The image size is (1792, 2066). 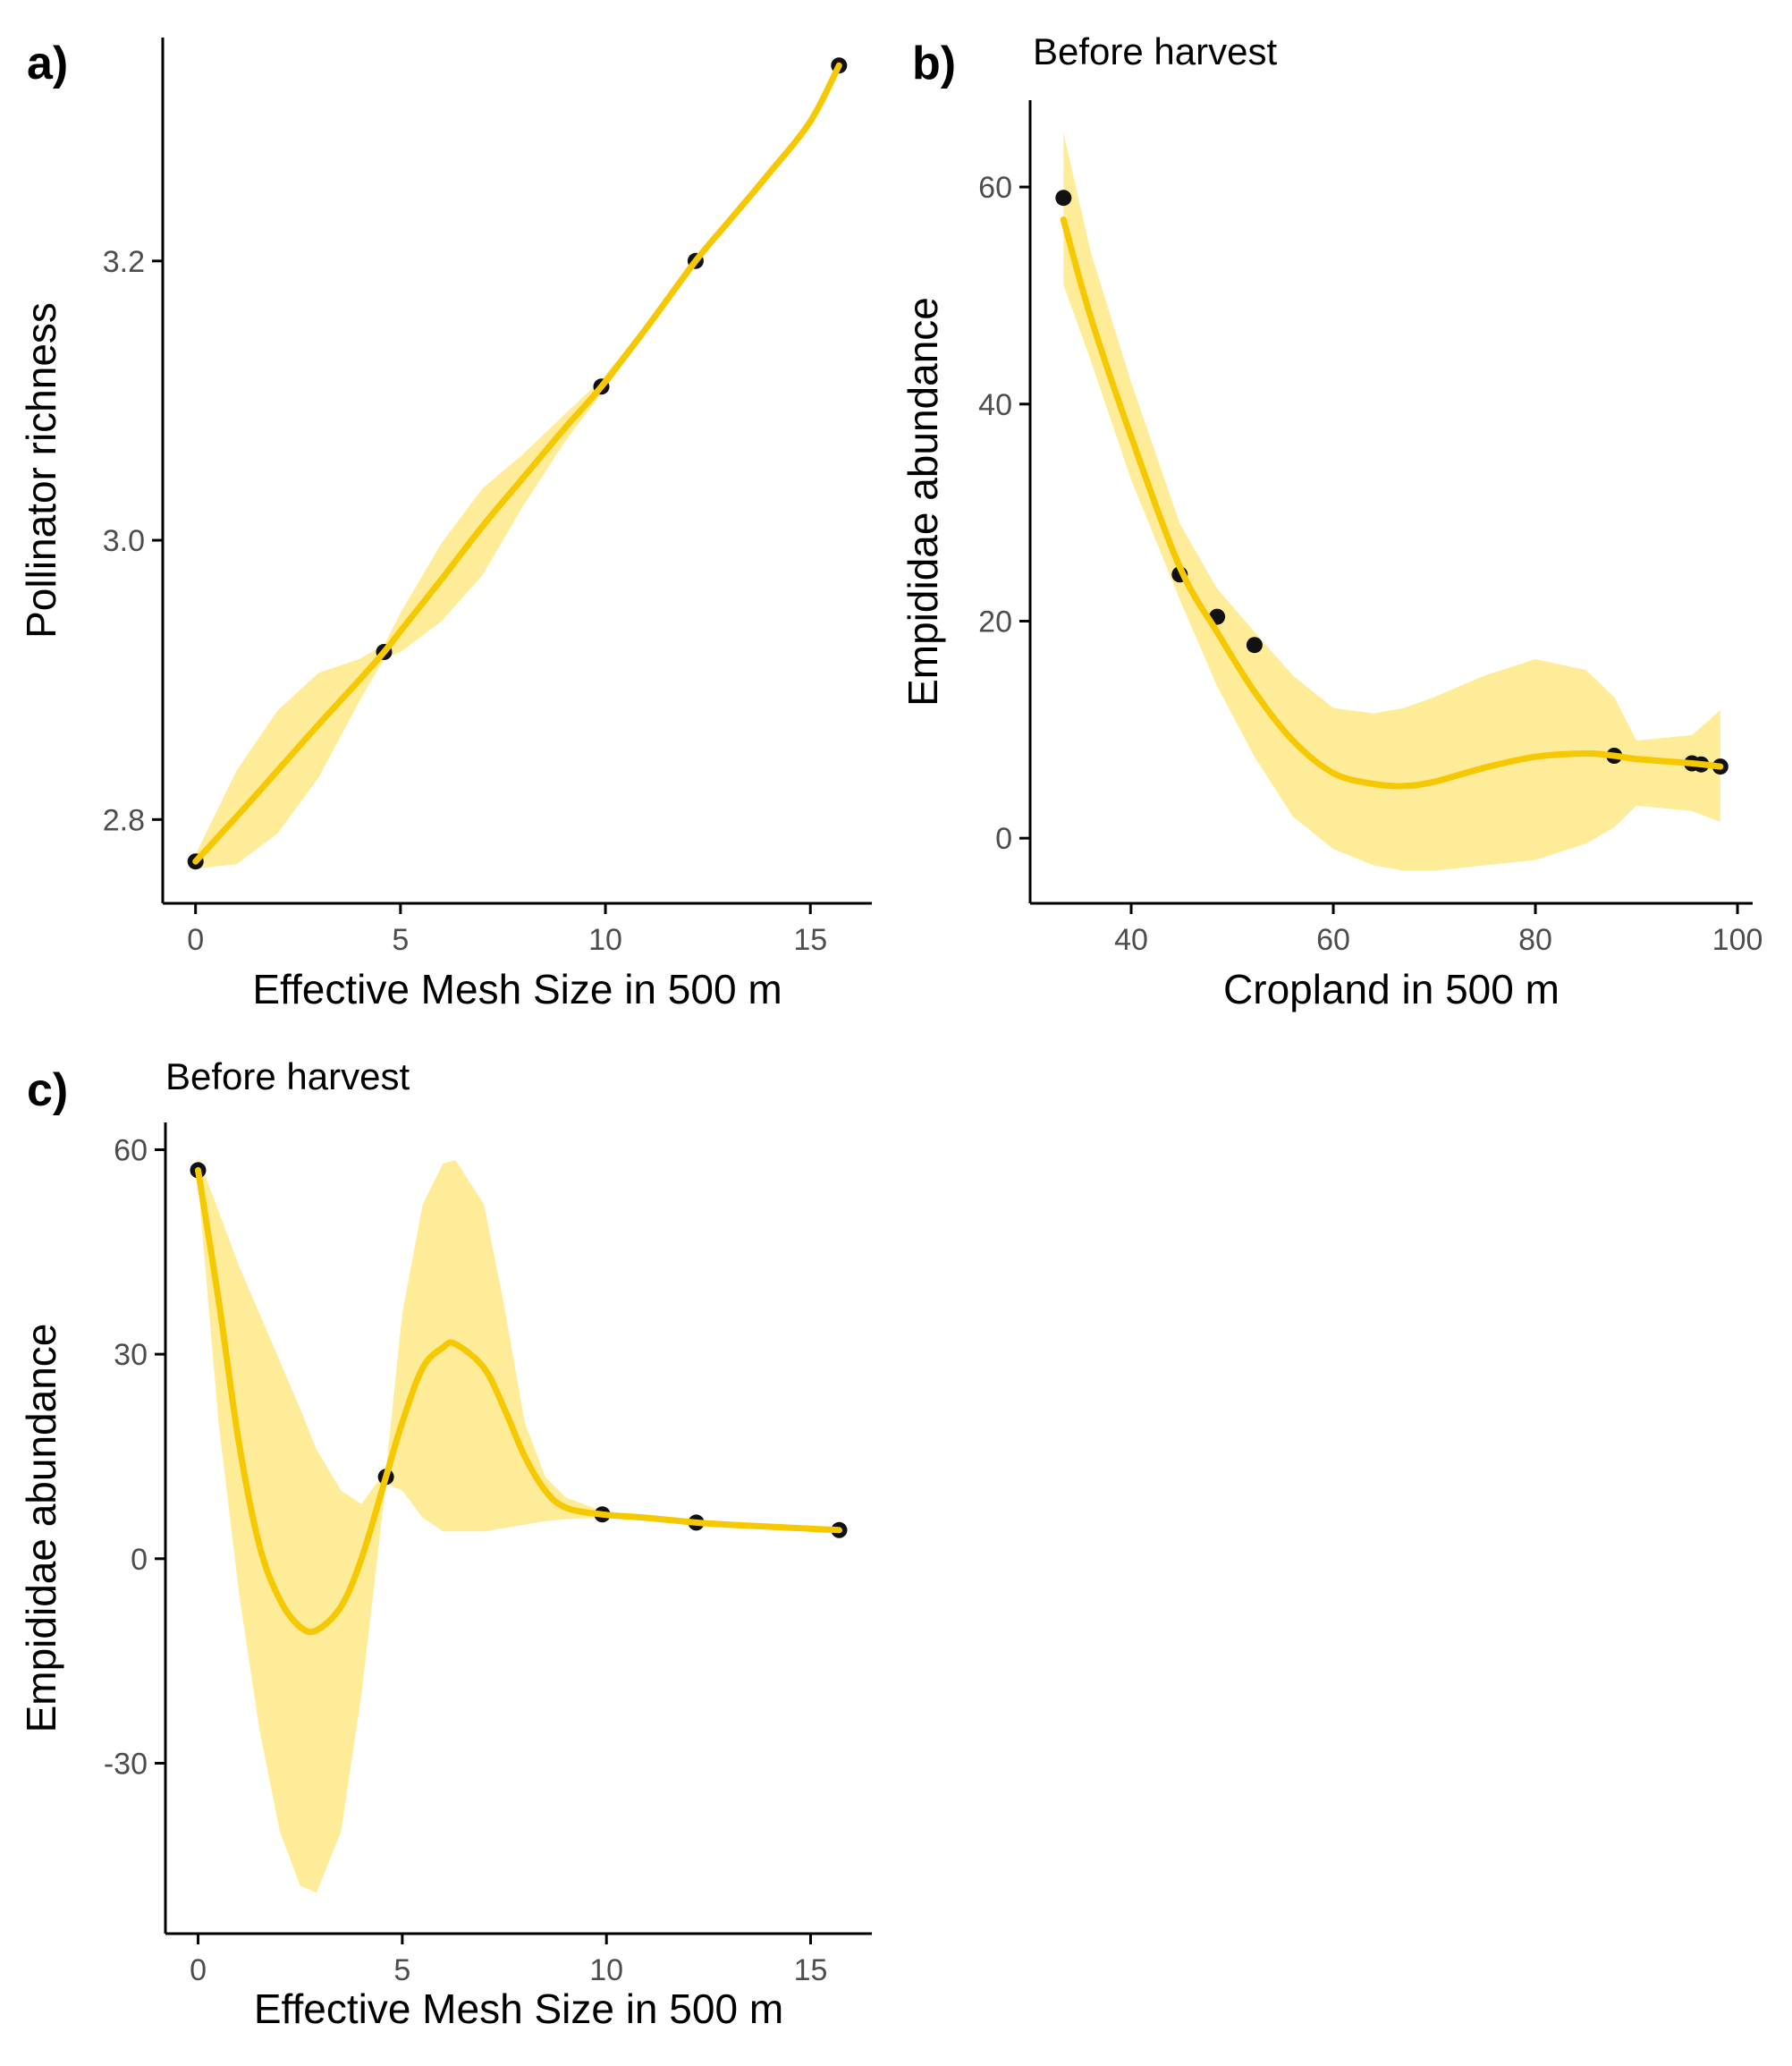 What do you see at coordinates (124, 820) in the screenshot?
I see `y-tick-label: 2.8` at bounding box center [124, 820].